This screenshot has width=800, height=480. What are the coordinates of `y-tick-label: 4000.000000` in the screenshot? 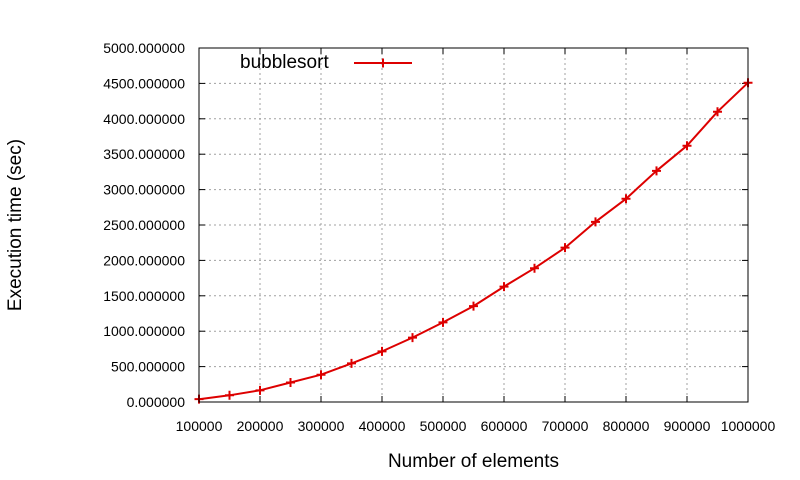 It's located at (144, 119).